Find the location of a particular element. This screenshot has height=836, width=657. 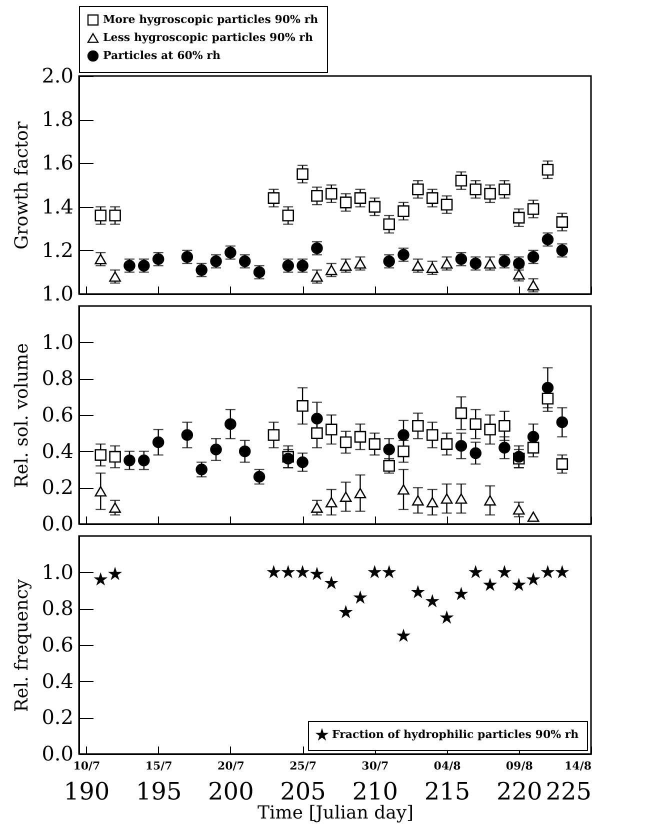

x-tick-label: 195 is located at coordinates (159, 792).